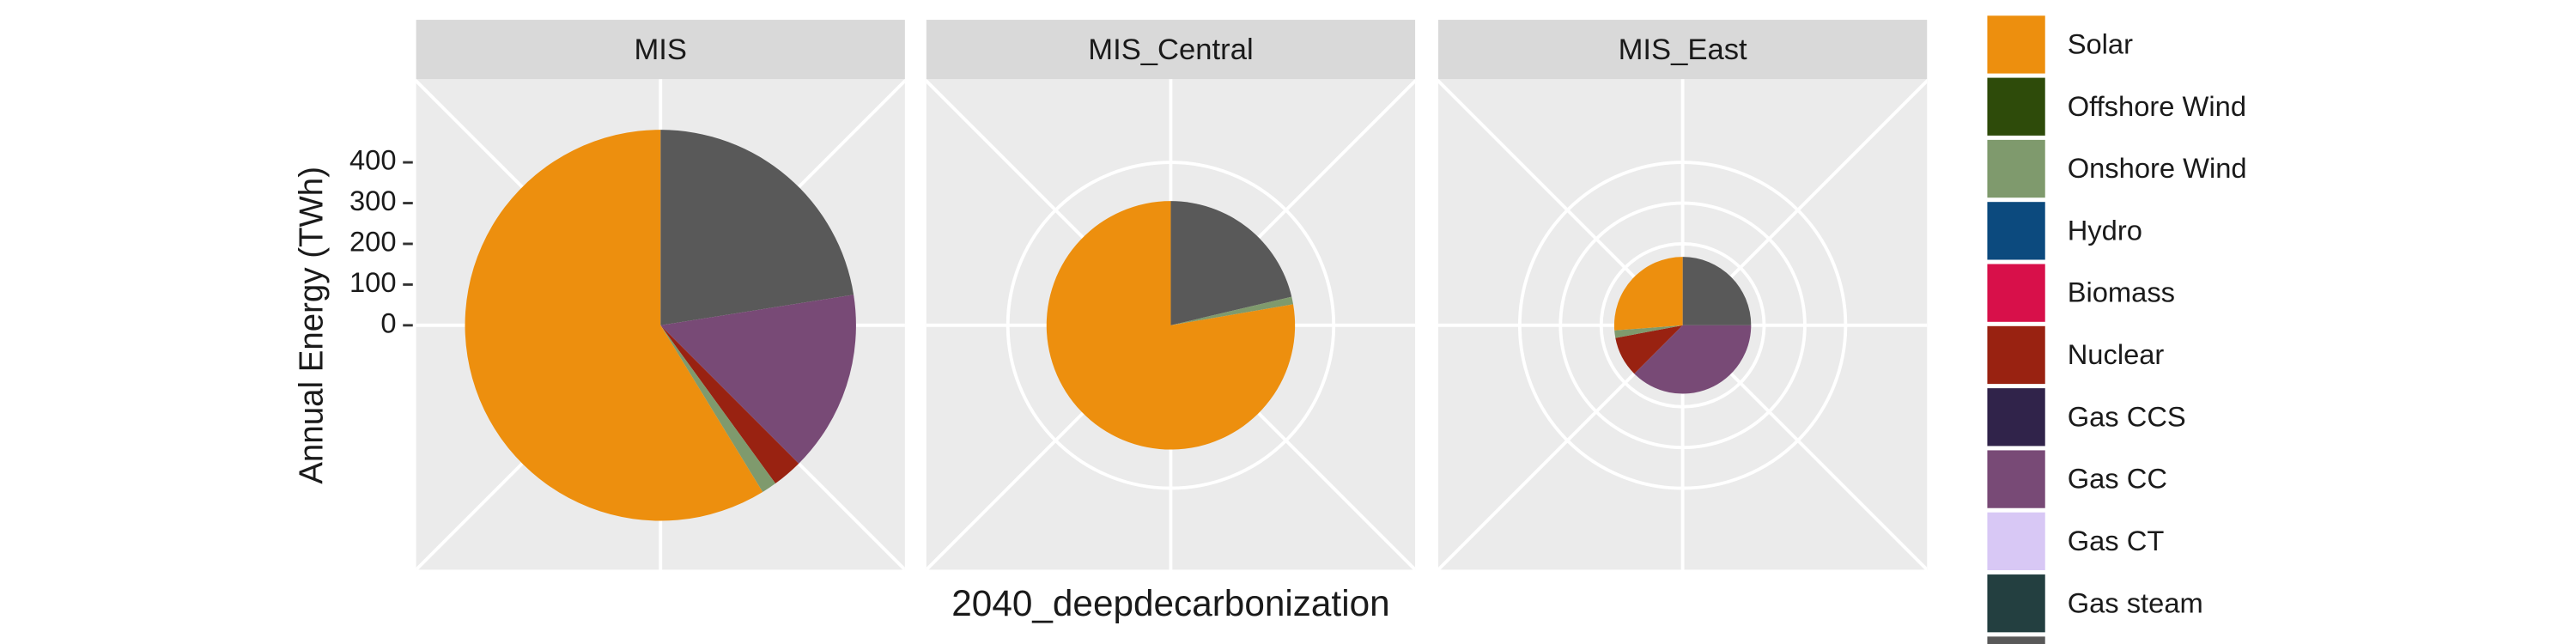  What do you see at coordinates (373, 201) in the screenshot?
I see `y-tick-label: 300` at bounding box center [373, 201].